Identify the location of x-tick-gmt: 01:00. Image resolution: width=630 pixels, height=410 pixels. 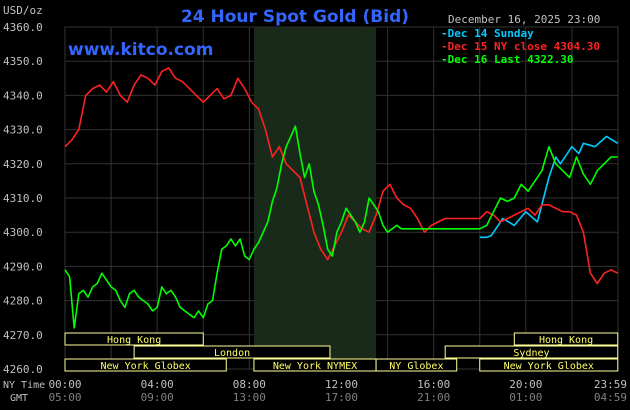
(525, 397).